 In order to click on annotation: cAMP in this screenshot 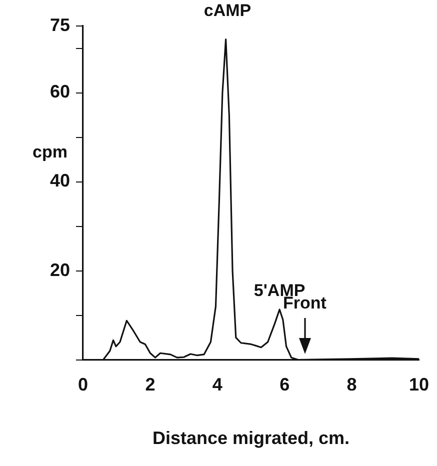, I will do `click(228, 10)`.